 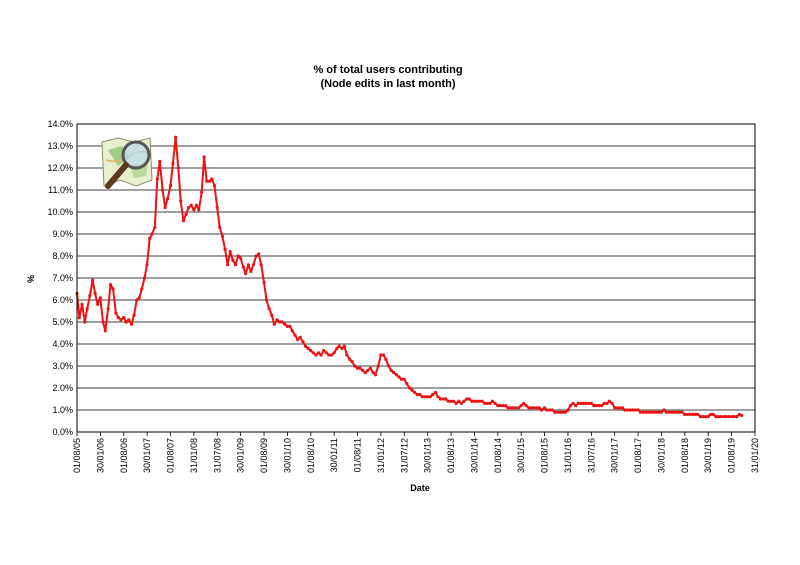 What do you see at coordinates (62, 278) in the screenshot?
I see `y-tick-label: 7.0%` at bounding box center [62, 278].